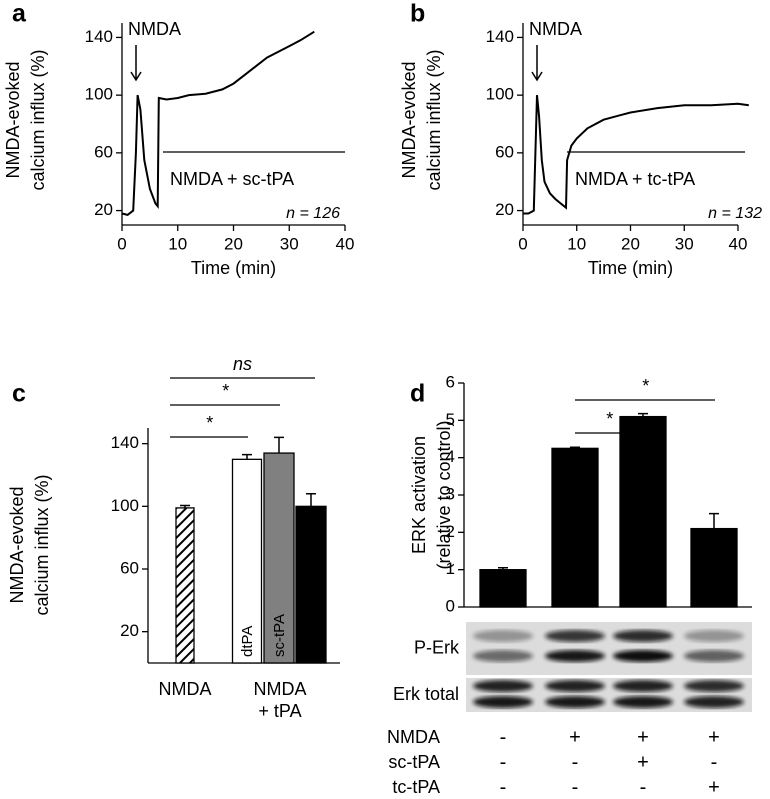 The image size is (770, 799). Describe the element at coordinates (450, 531) in the screenshot. I see `y-tick-label: 2` at that location.